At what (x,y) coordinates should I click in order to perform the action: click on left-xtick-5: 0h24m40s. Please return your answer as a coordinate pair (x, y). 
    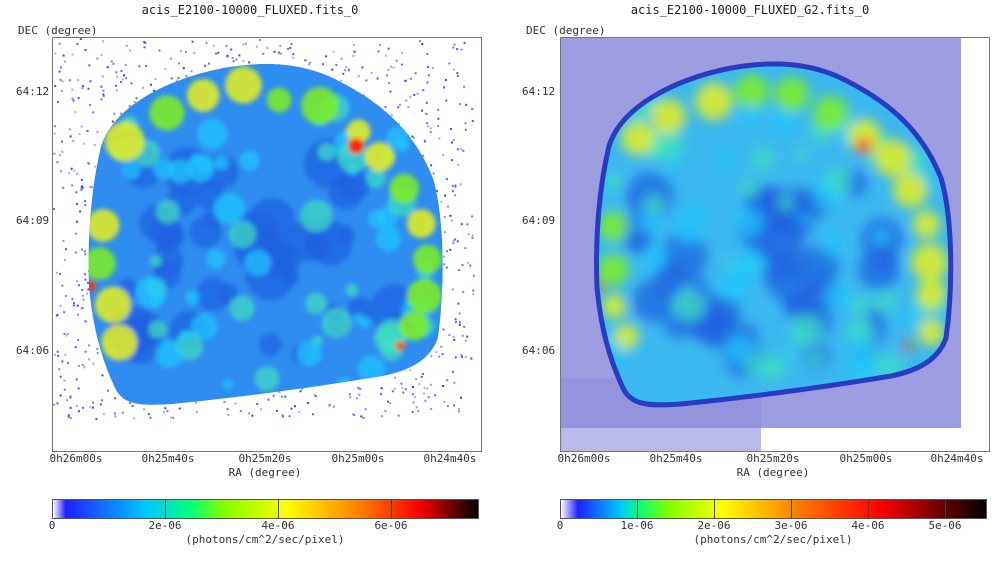
    Looking at the image, I should click on (450, 458).